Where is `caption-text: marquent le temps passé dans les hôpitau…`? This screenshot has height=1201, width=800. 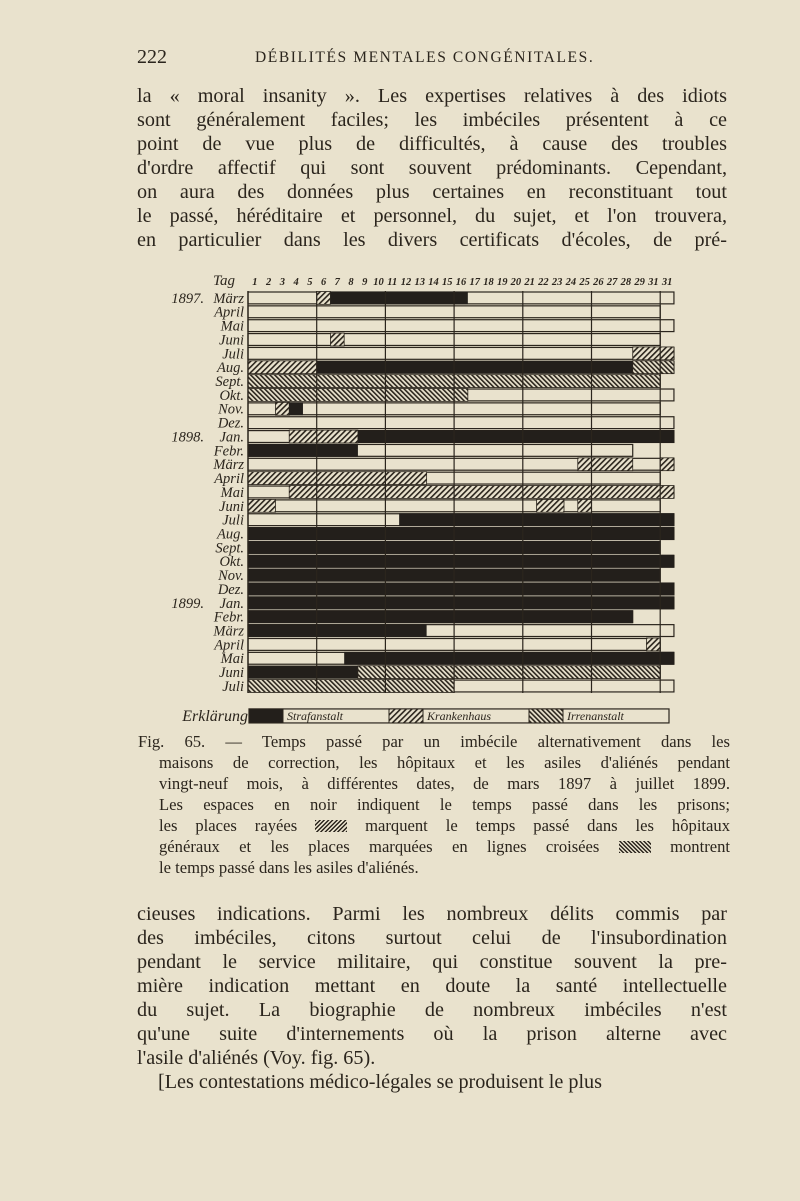
caption-text: marquent le temps passé dans les hôpitau… is located at coordinates (548, 825).